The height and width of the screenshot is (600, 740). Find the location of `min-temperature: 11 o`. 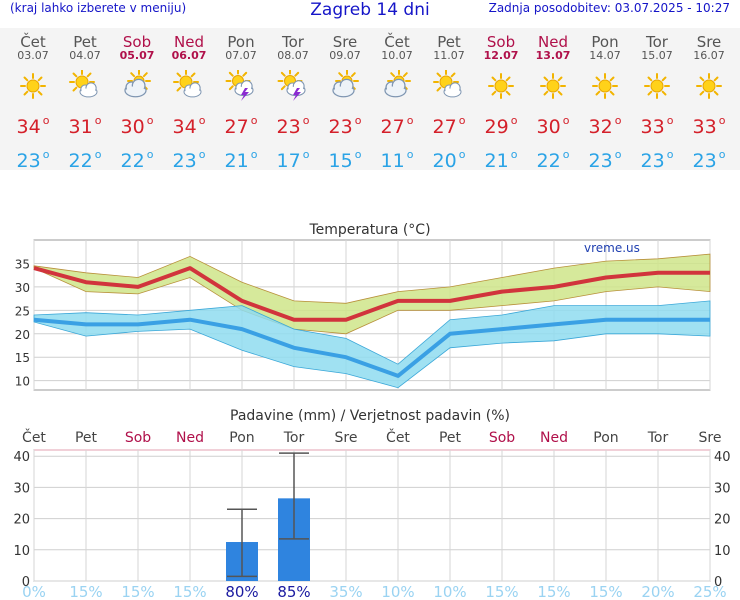

min-temperature: 11 o is located at coordinates (397, 158).